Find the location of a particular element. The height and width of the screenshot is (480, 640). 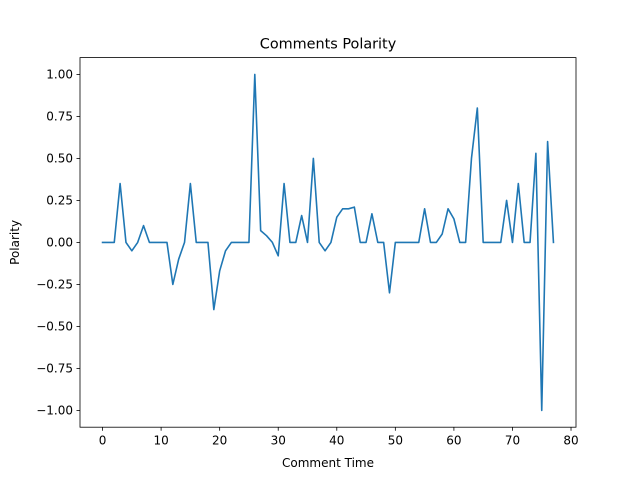

y-tick-label: 0.00 is located at coordinates (59, 243).